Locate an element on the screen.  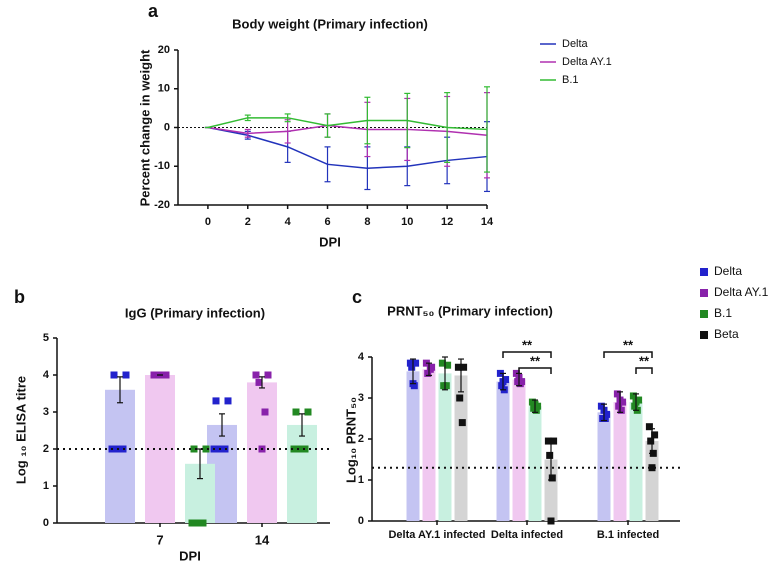
x-tick-label: 7 is located at coordinates (159, 539).